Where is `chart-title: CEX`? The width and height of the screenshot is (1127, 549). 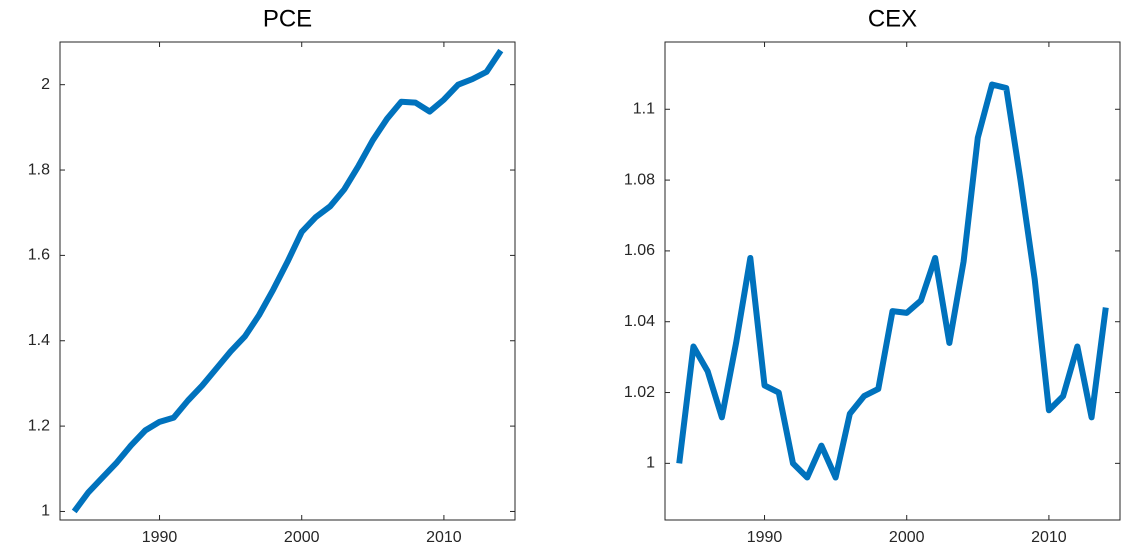 chart-title: CEX is located at coordinates (892, 18).